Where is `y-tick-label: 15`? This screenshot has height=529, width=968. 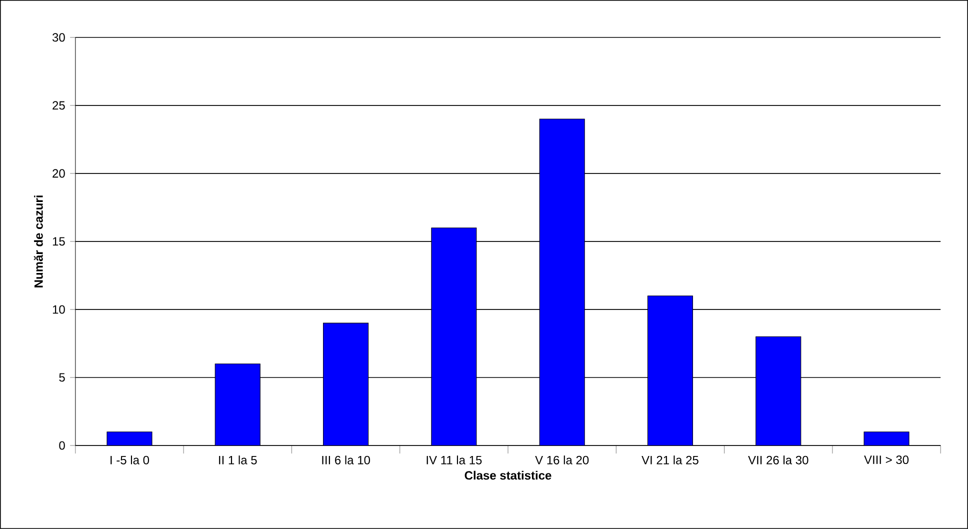 y-tick-label: 15 is located at coordinates (58, 241).